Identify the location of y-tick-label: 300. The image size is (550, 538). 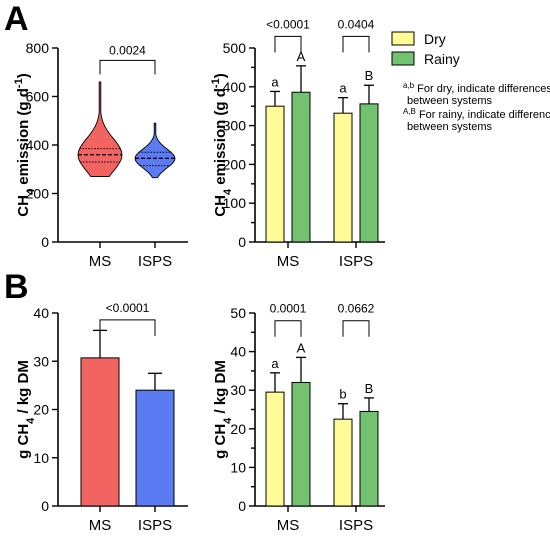
(235, 126).